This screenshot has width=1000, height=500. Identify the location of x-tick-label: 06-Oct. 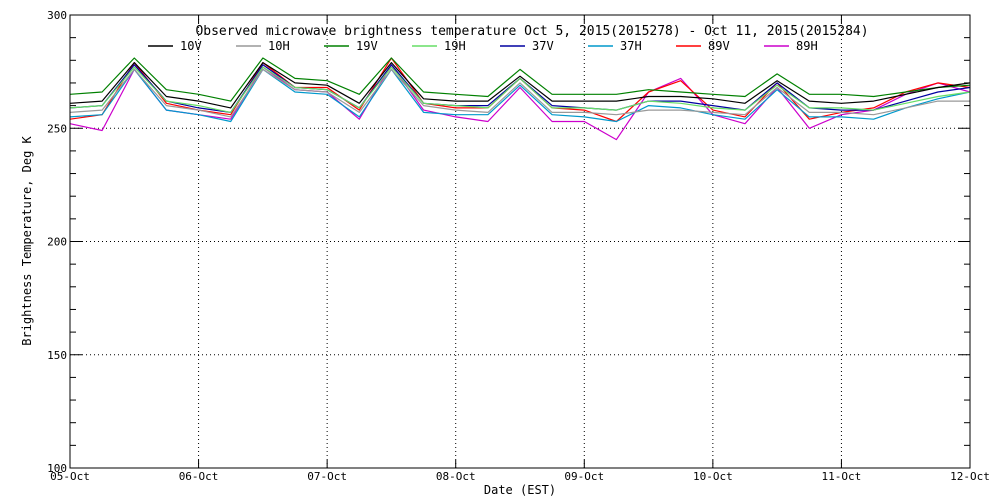
(199, 476).